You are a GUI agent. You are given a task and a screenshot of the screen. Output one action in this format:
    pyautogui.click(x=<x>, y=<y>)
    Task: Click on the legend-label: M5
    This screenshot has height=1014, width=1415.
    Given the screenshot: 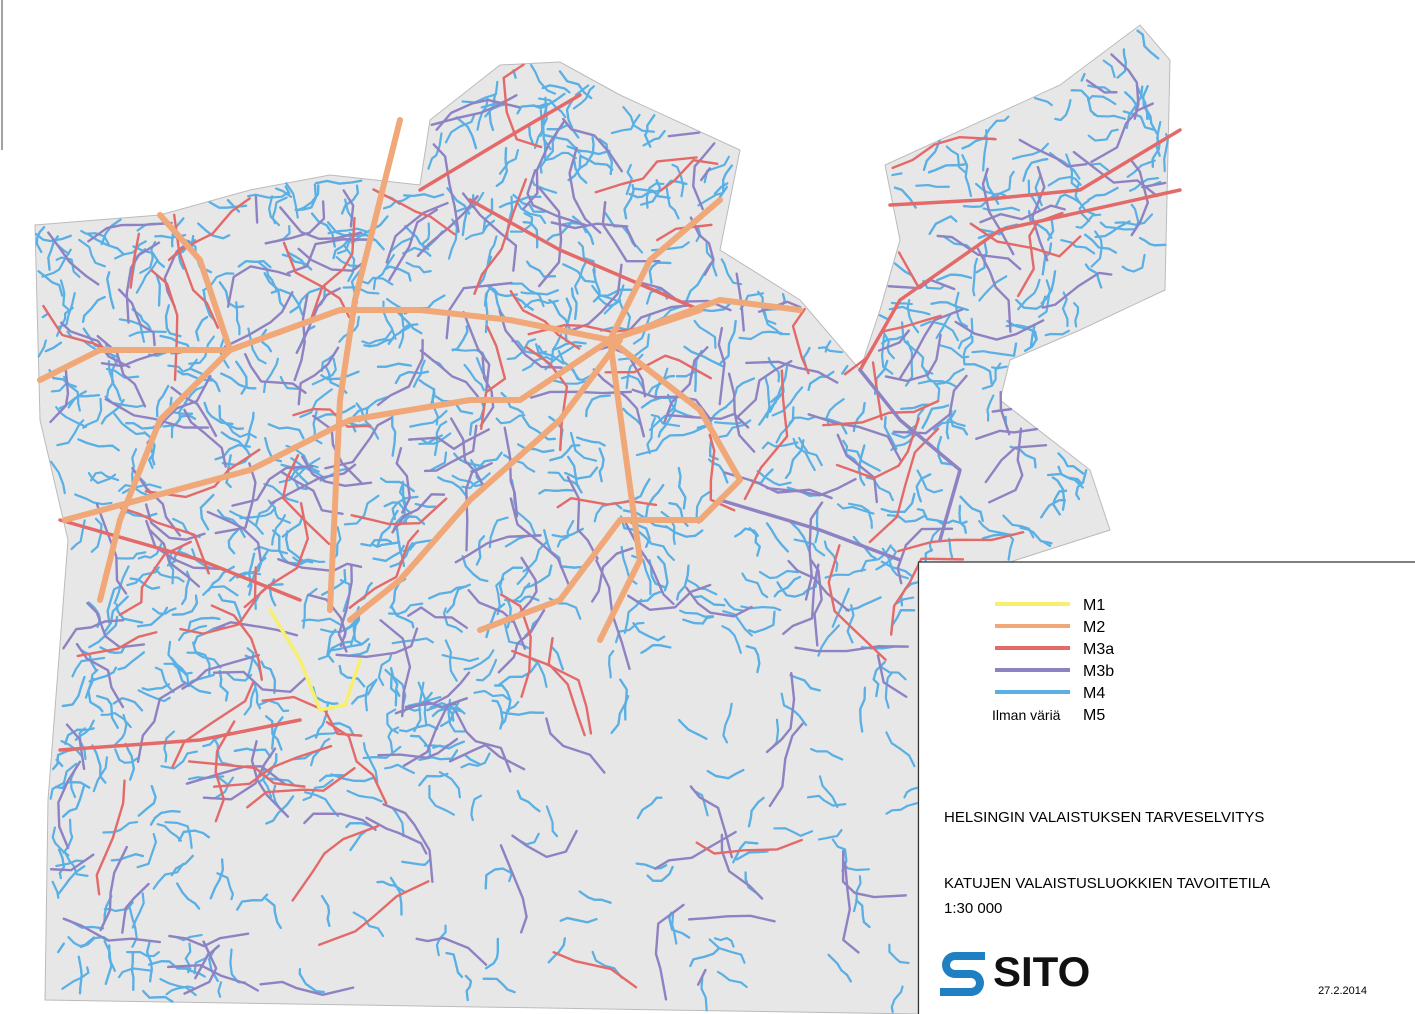 What is the action you would take?
    pyautogui.click(x=1094, y=715)
    